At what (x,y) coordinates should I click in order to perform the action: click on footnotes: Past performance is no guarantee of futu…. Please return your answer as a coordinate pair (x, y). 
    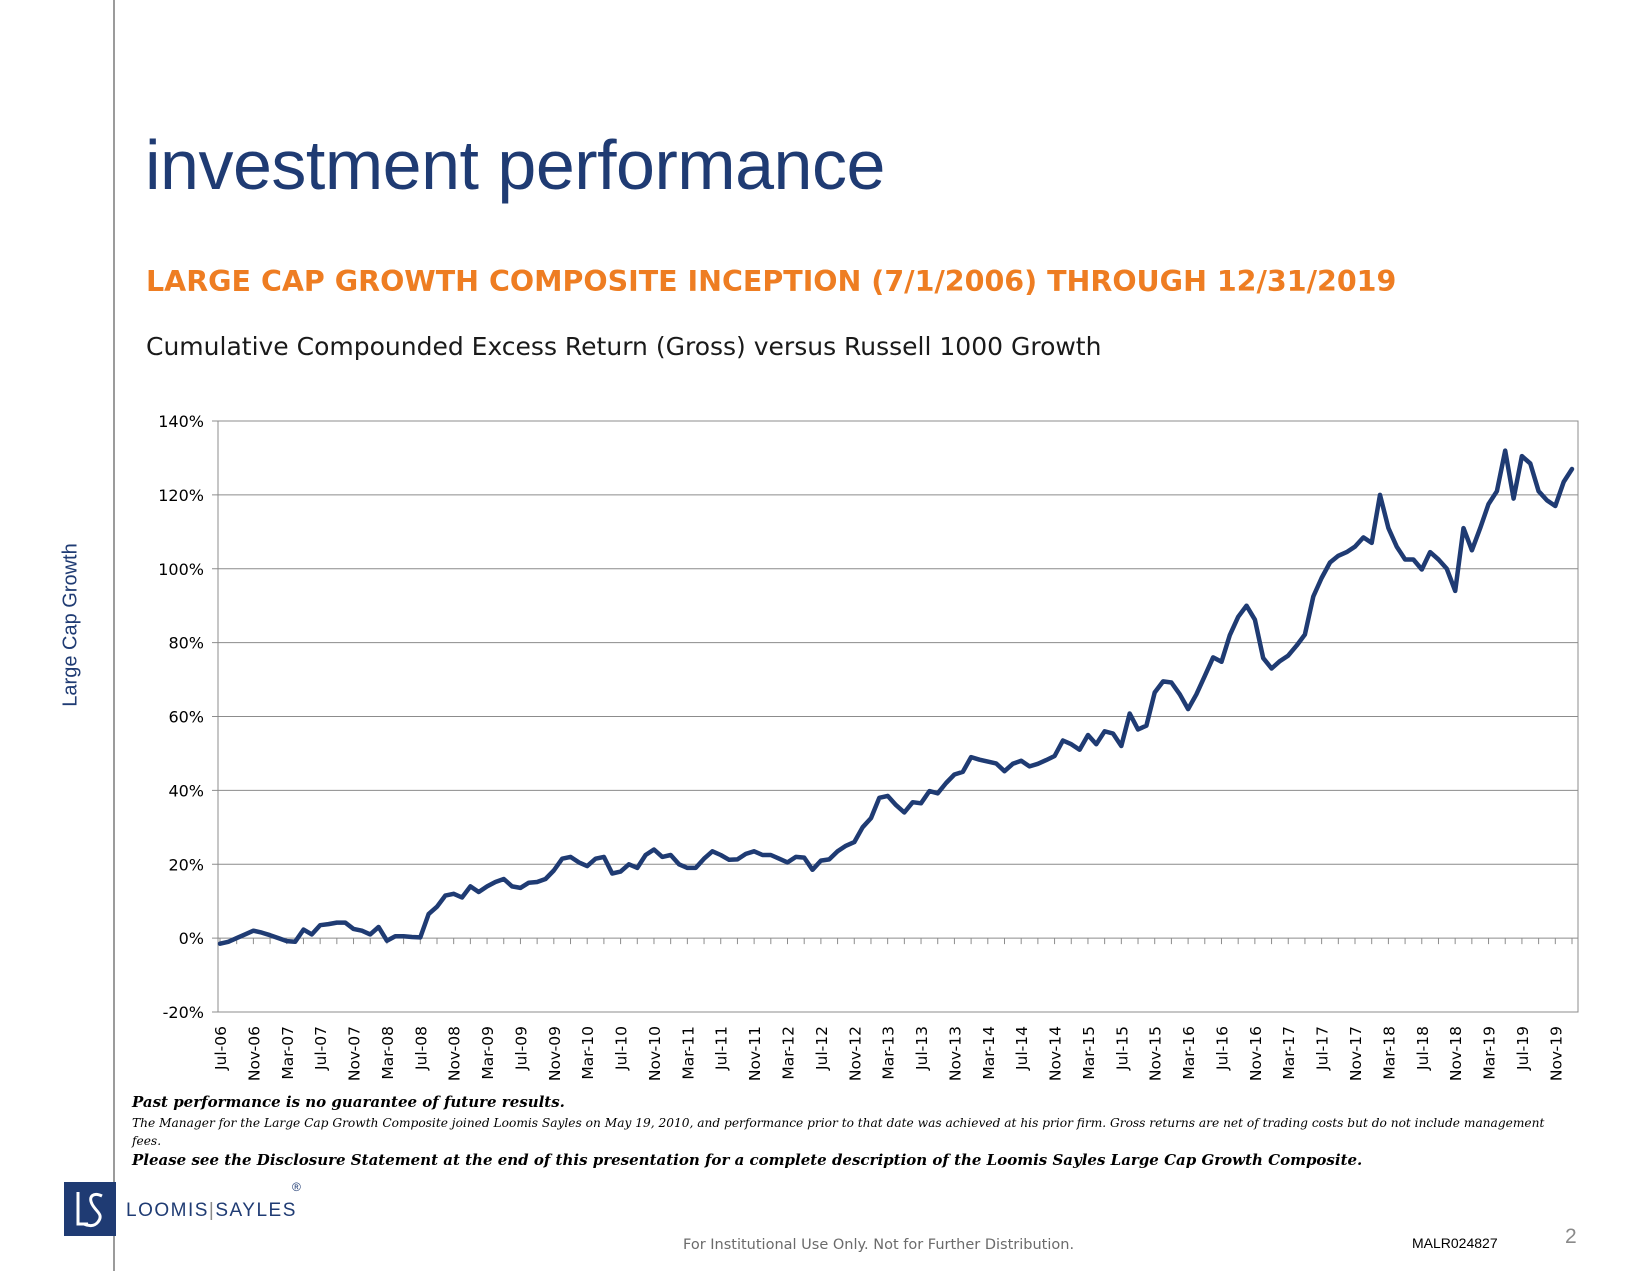
    Looking at the image, I should click on (852, 1131).